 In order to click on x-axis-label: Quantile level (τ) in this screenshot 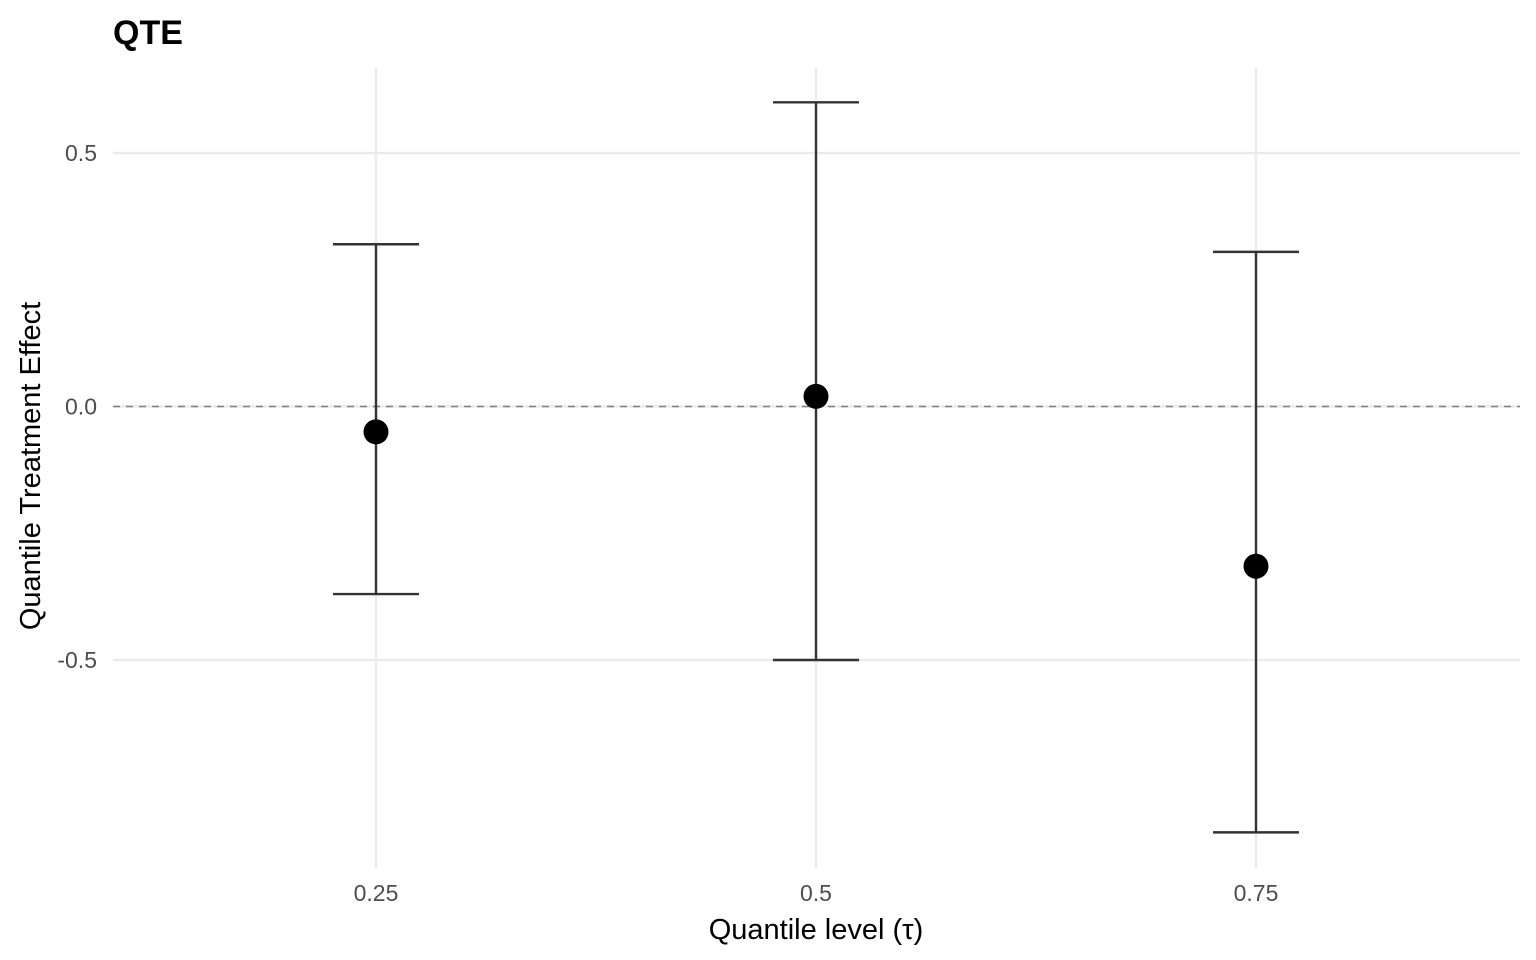, I will do `click(816, 930)`.